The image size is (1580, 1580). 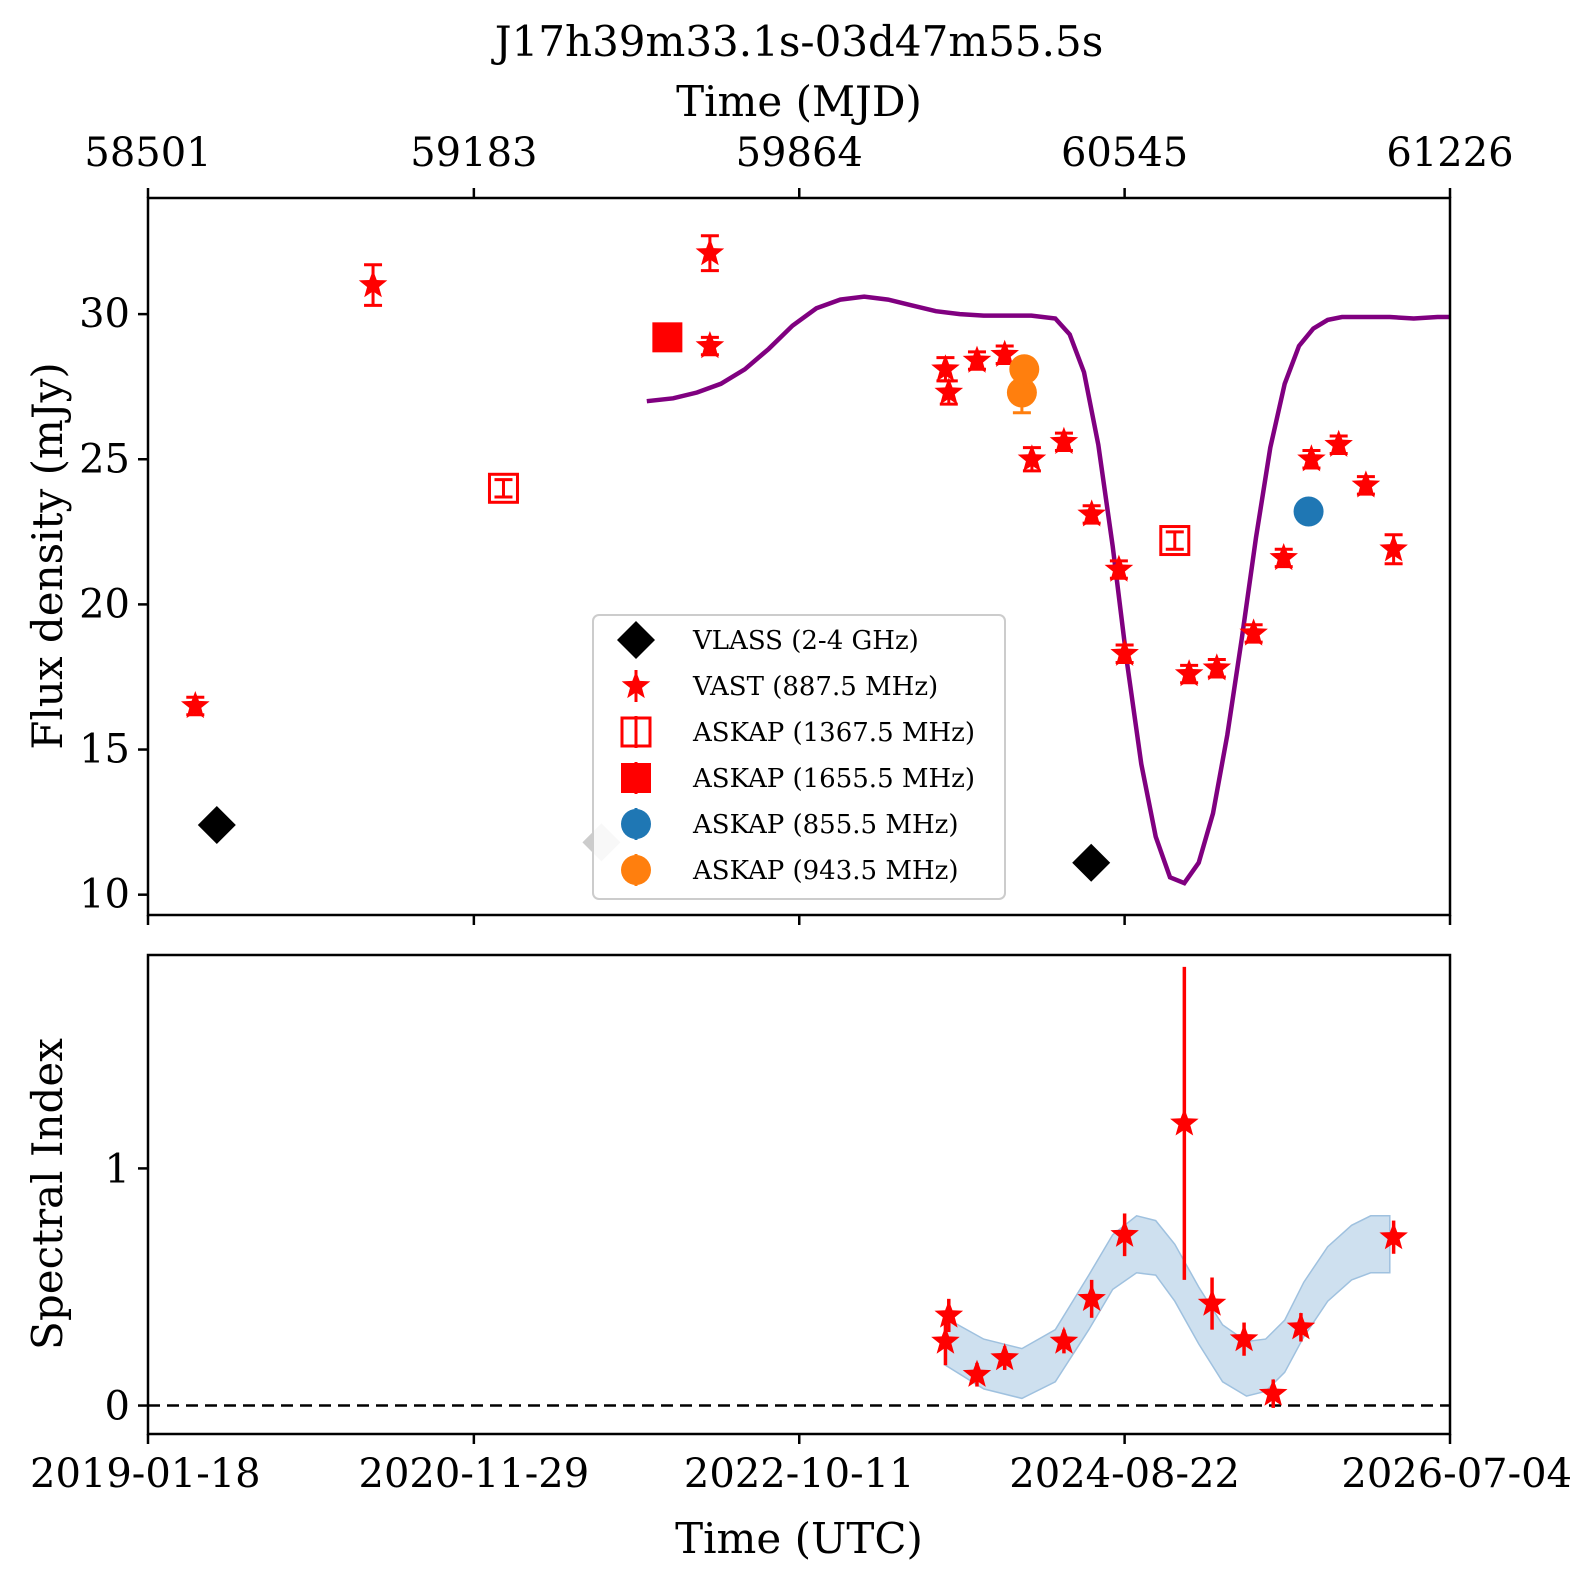 I want to click on flux-y-axis-label: Flux density (mJy), so click(x=47, y=556).